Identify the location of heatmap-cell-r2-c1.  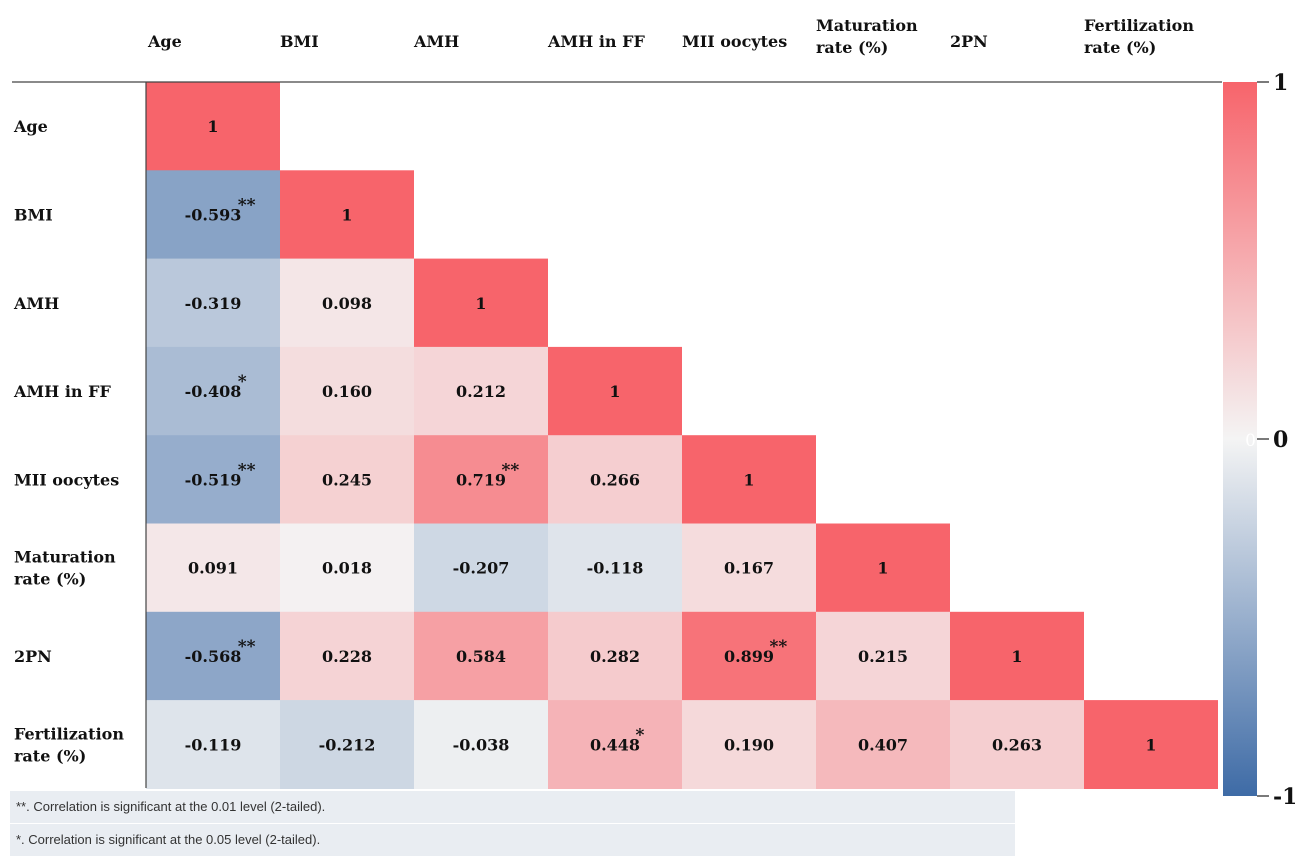
(347, 303).